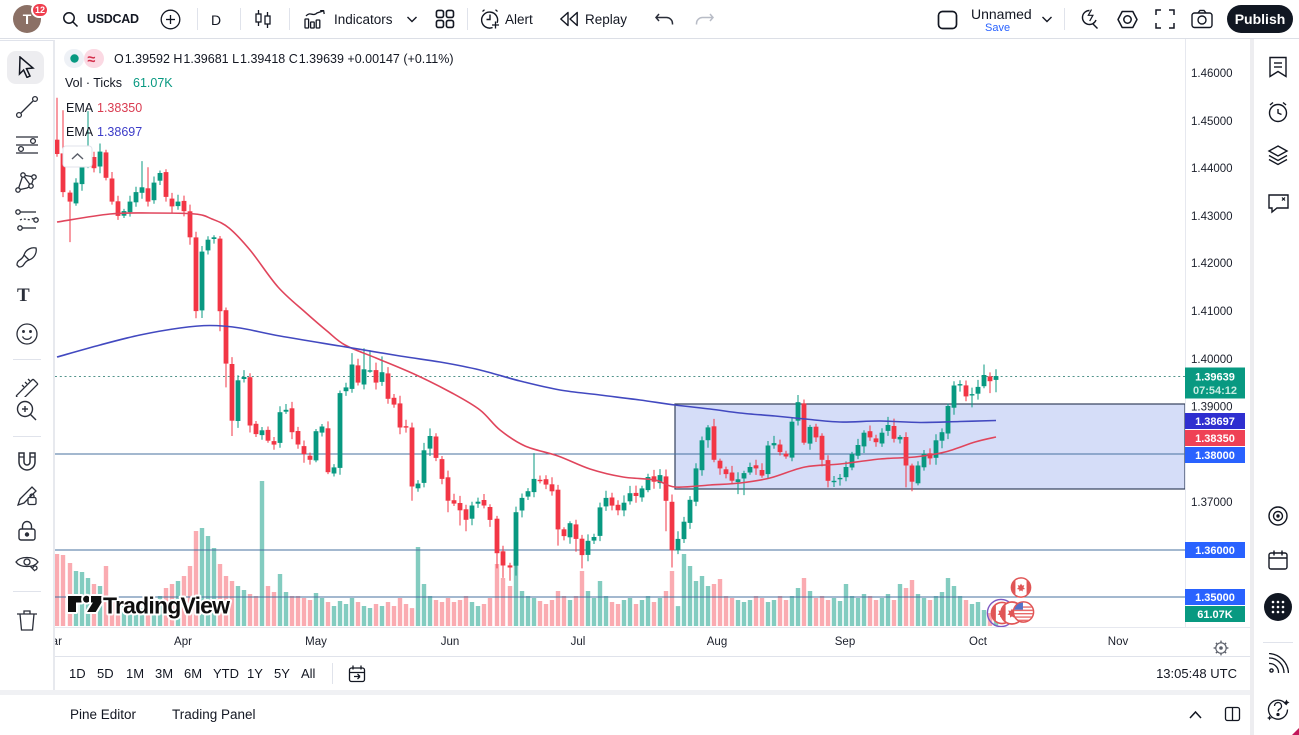 Image resolution: width=1299 pixels, height=735 pixels. Describe the element at coordinates (450, 642) in the screenshot. I see `svg-text: Jun` at that location.